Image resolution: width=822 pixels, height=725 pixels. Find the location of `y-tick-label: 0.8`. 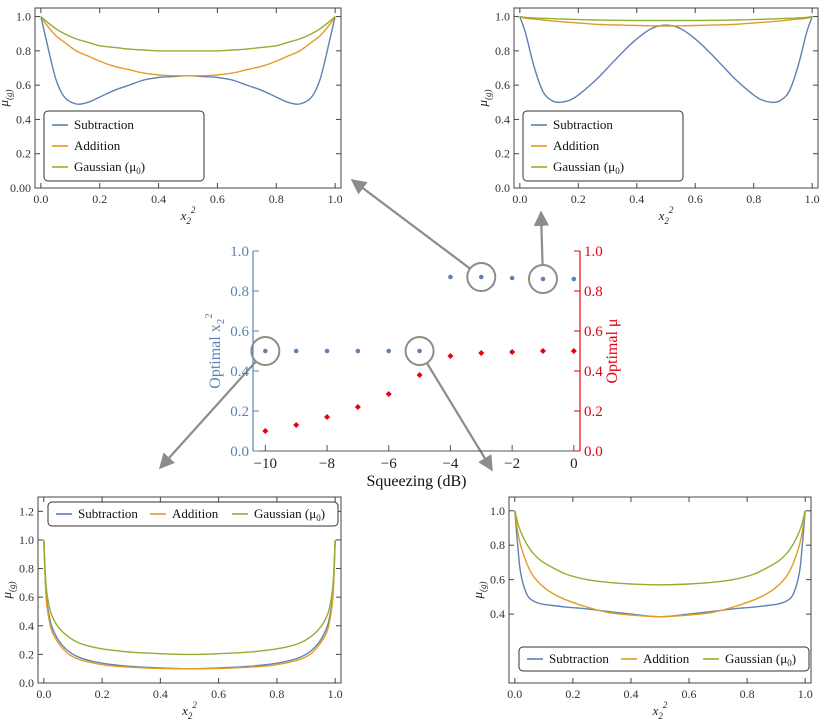

y-tick-label: 0.8 is located at coordinates (23, 51).